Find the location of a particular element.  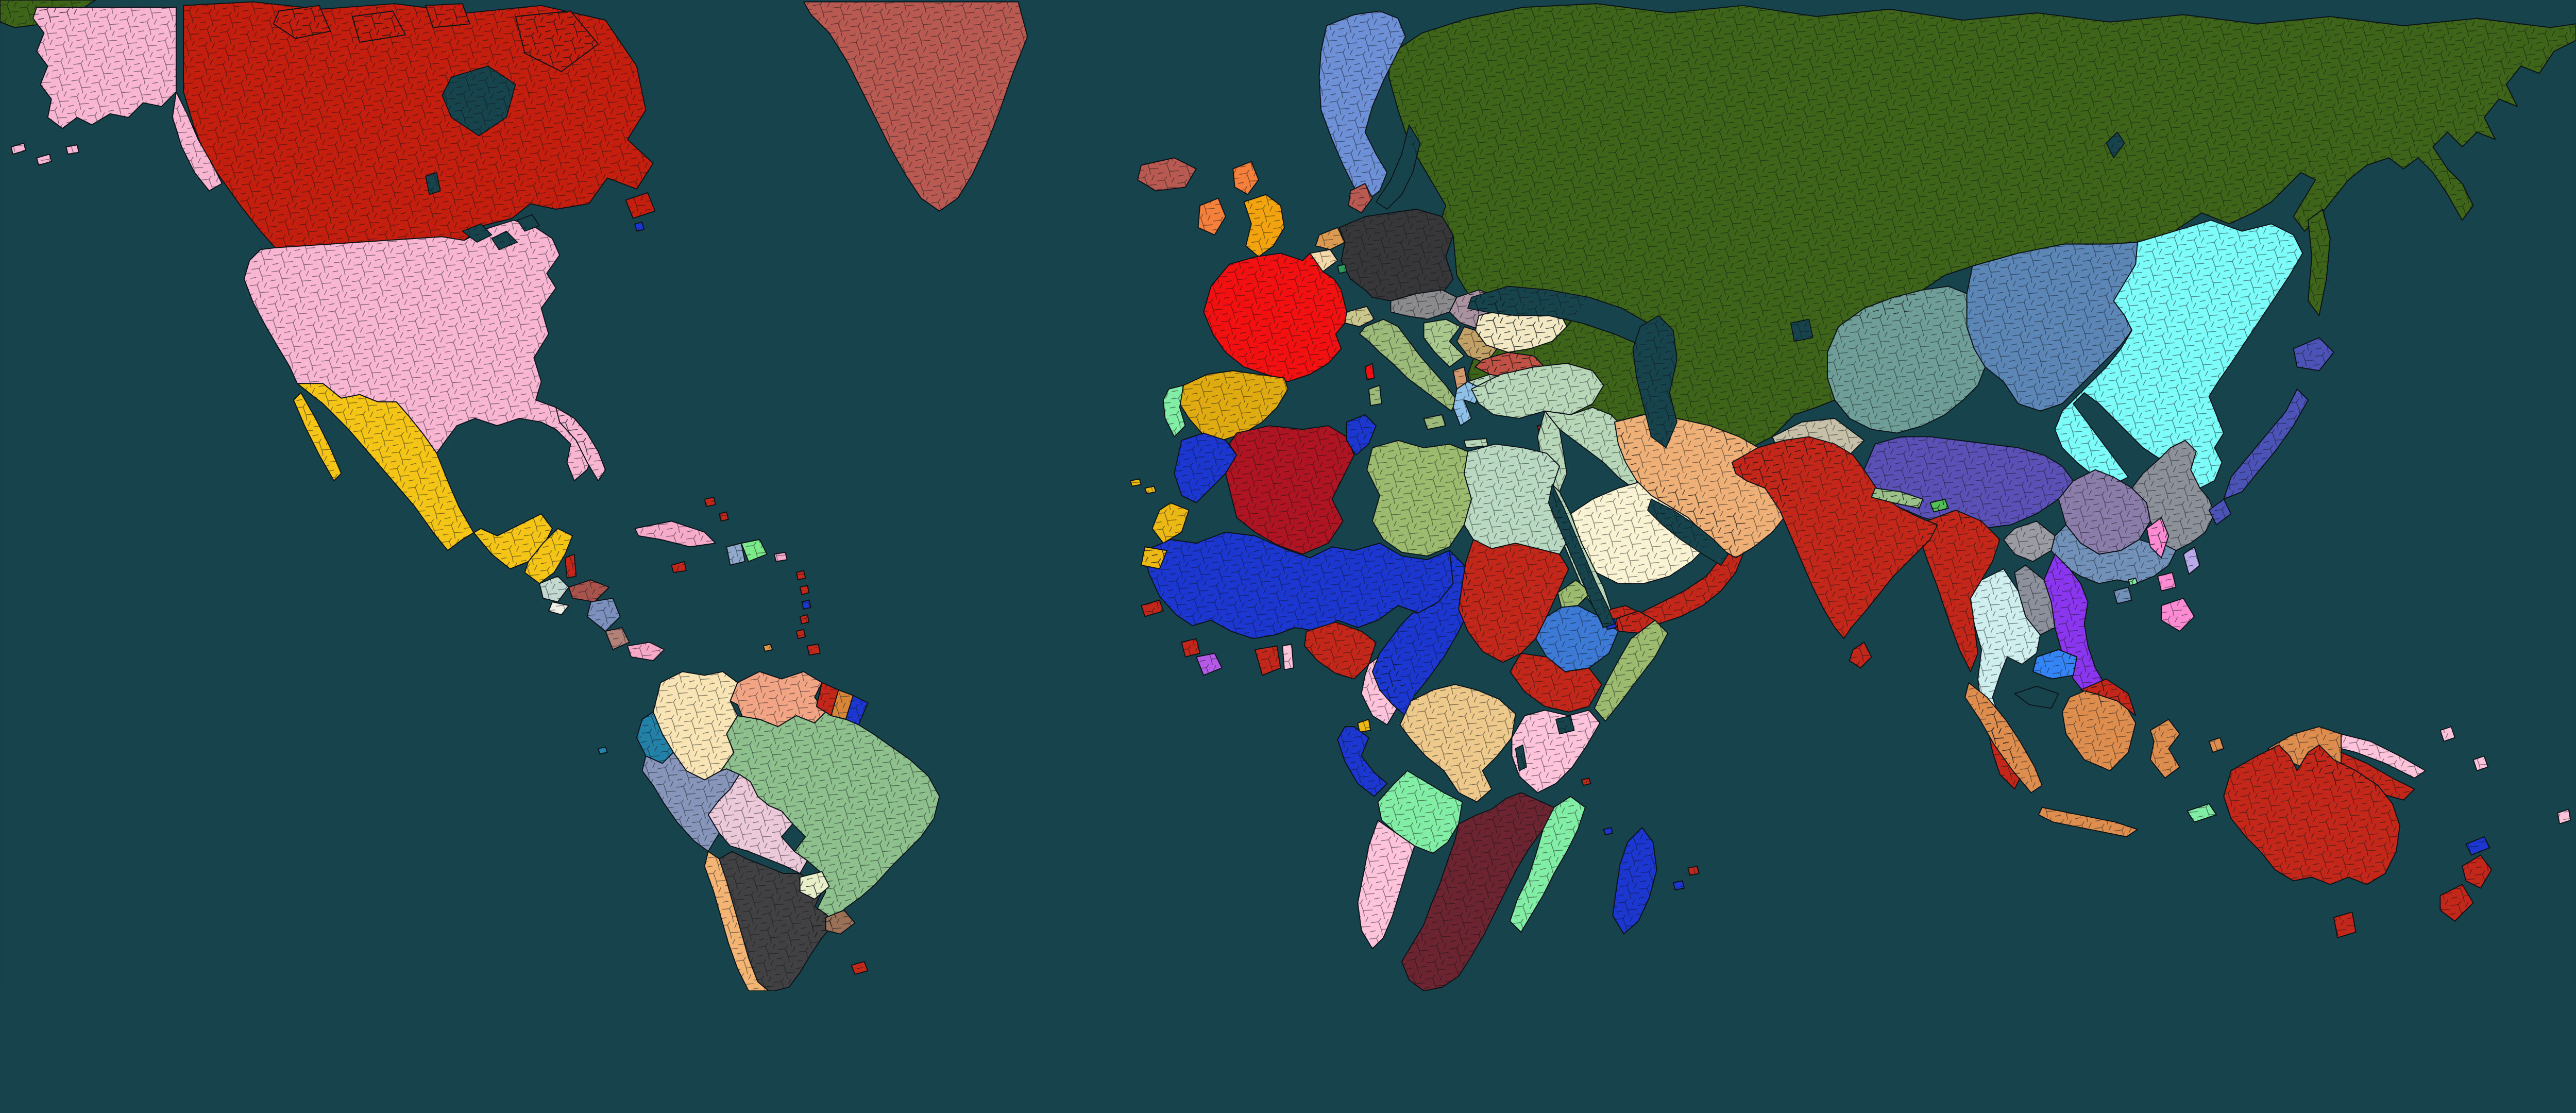

country-zanzibar is located at coordinates (1586, 781).